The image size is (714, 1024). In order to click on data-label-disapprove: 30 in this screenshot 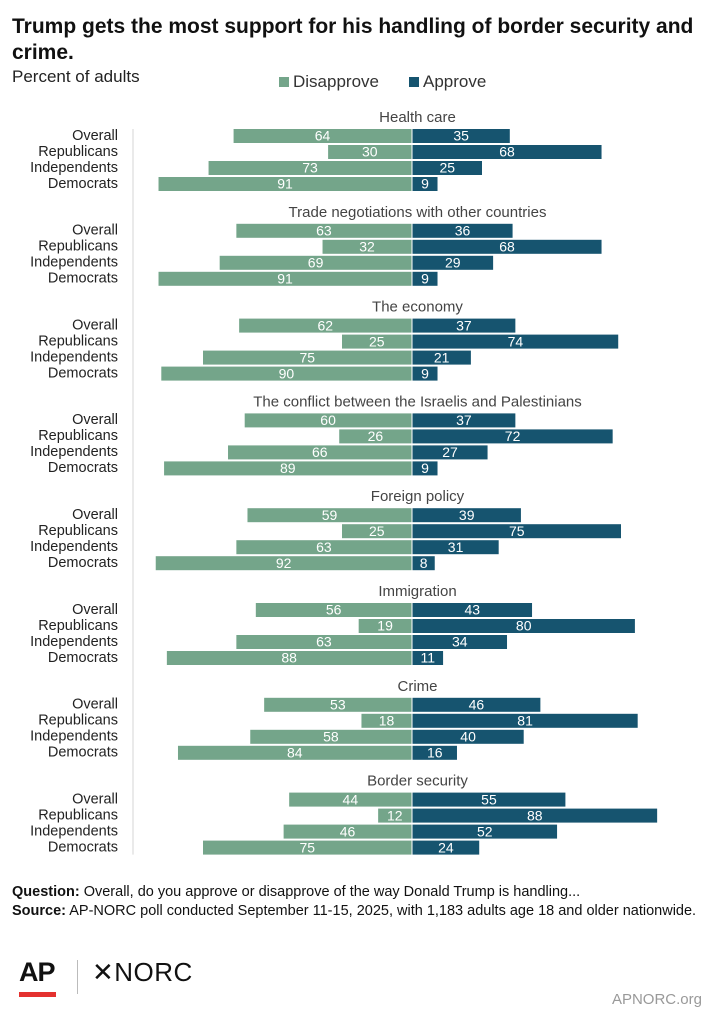, I will do `click(370, 152)`.